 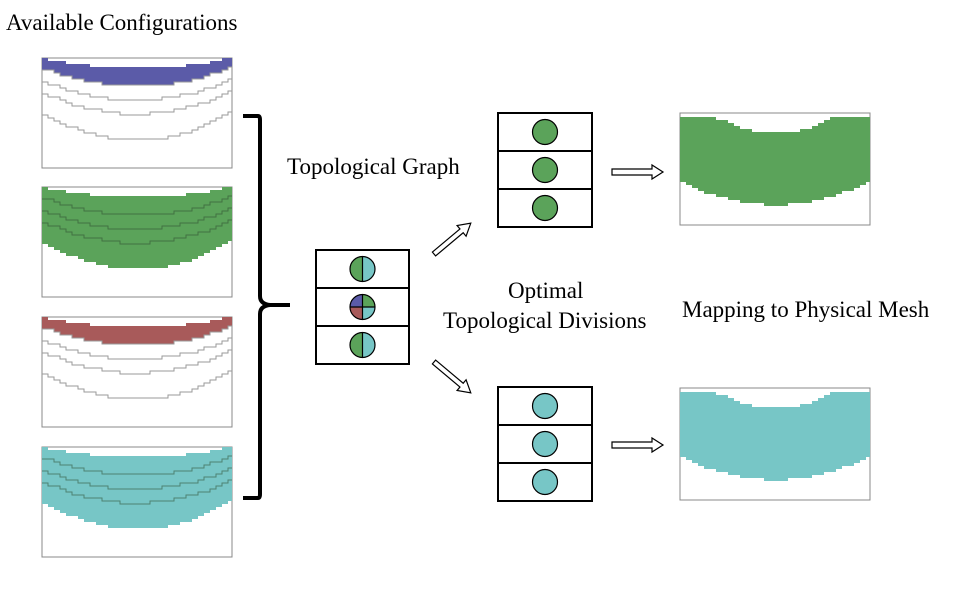 I want to click on config-red, so click(x=137, y=372).